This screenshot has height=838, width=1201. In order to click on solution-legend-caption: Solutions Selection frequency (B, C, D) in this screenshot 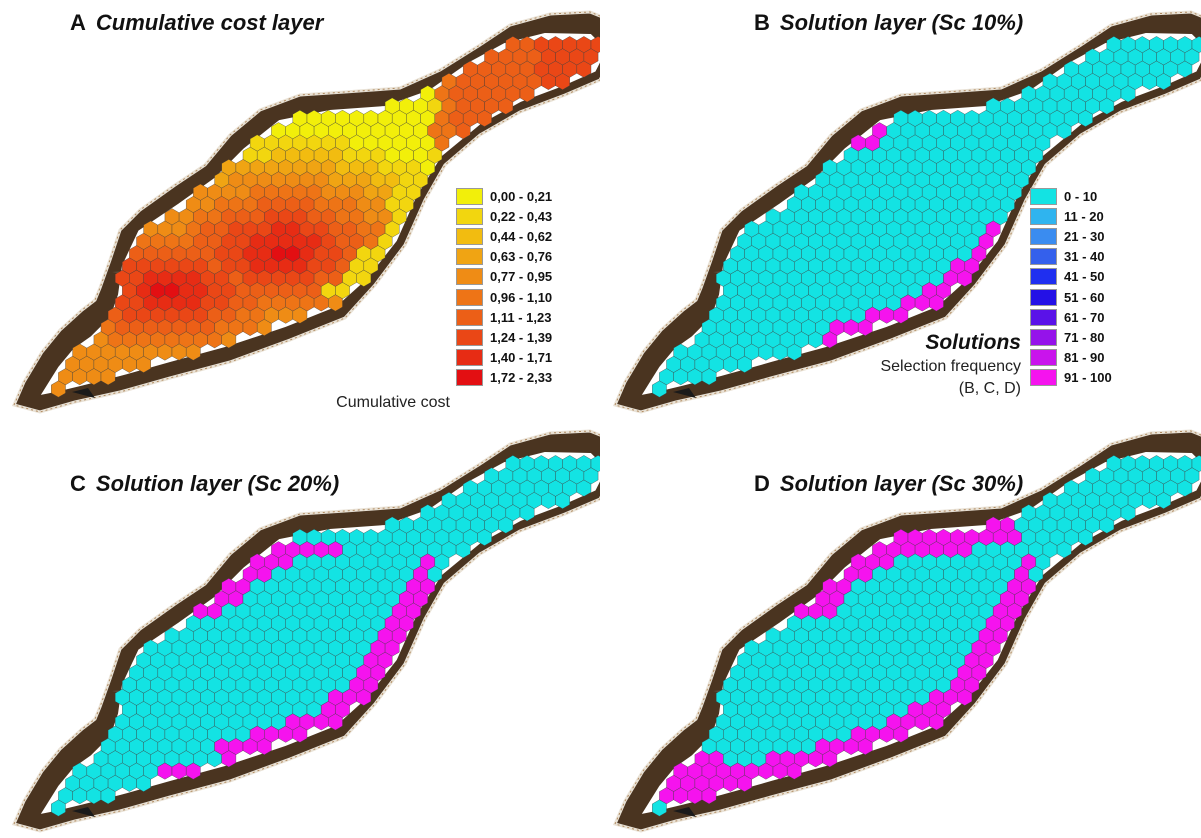, I will do `click(921, 365)`.